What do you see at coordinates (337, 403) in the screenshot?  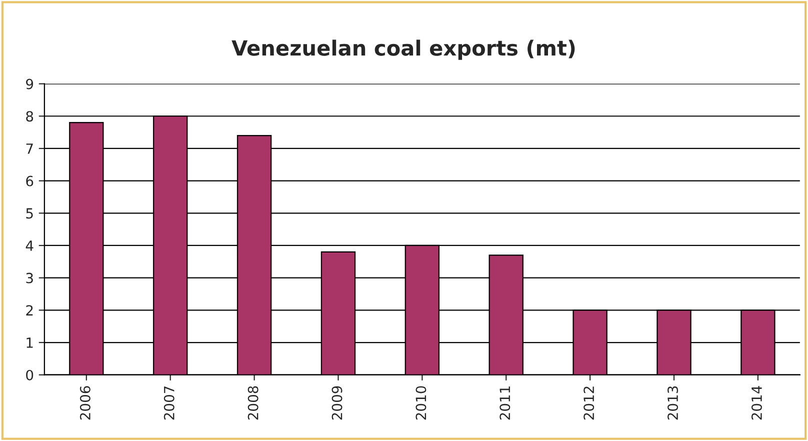 I see `x-tick-label: 2009` at bounding box center [337, 403].